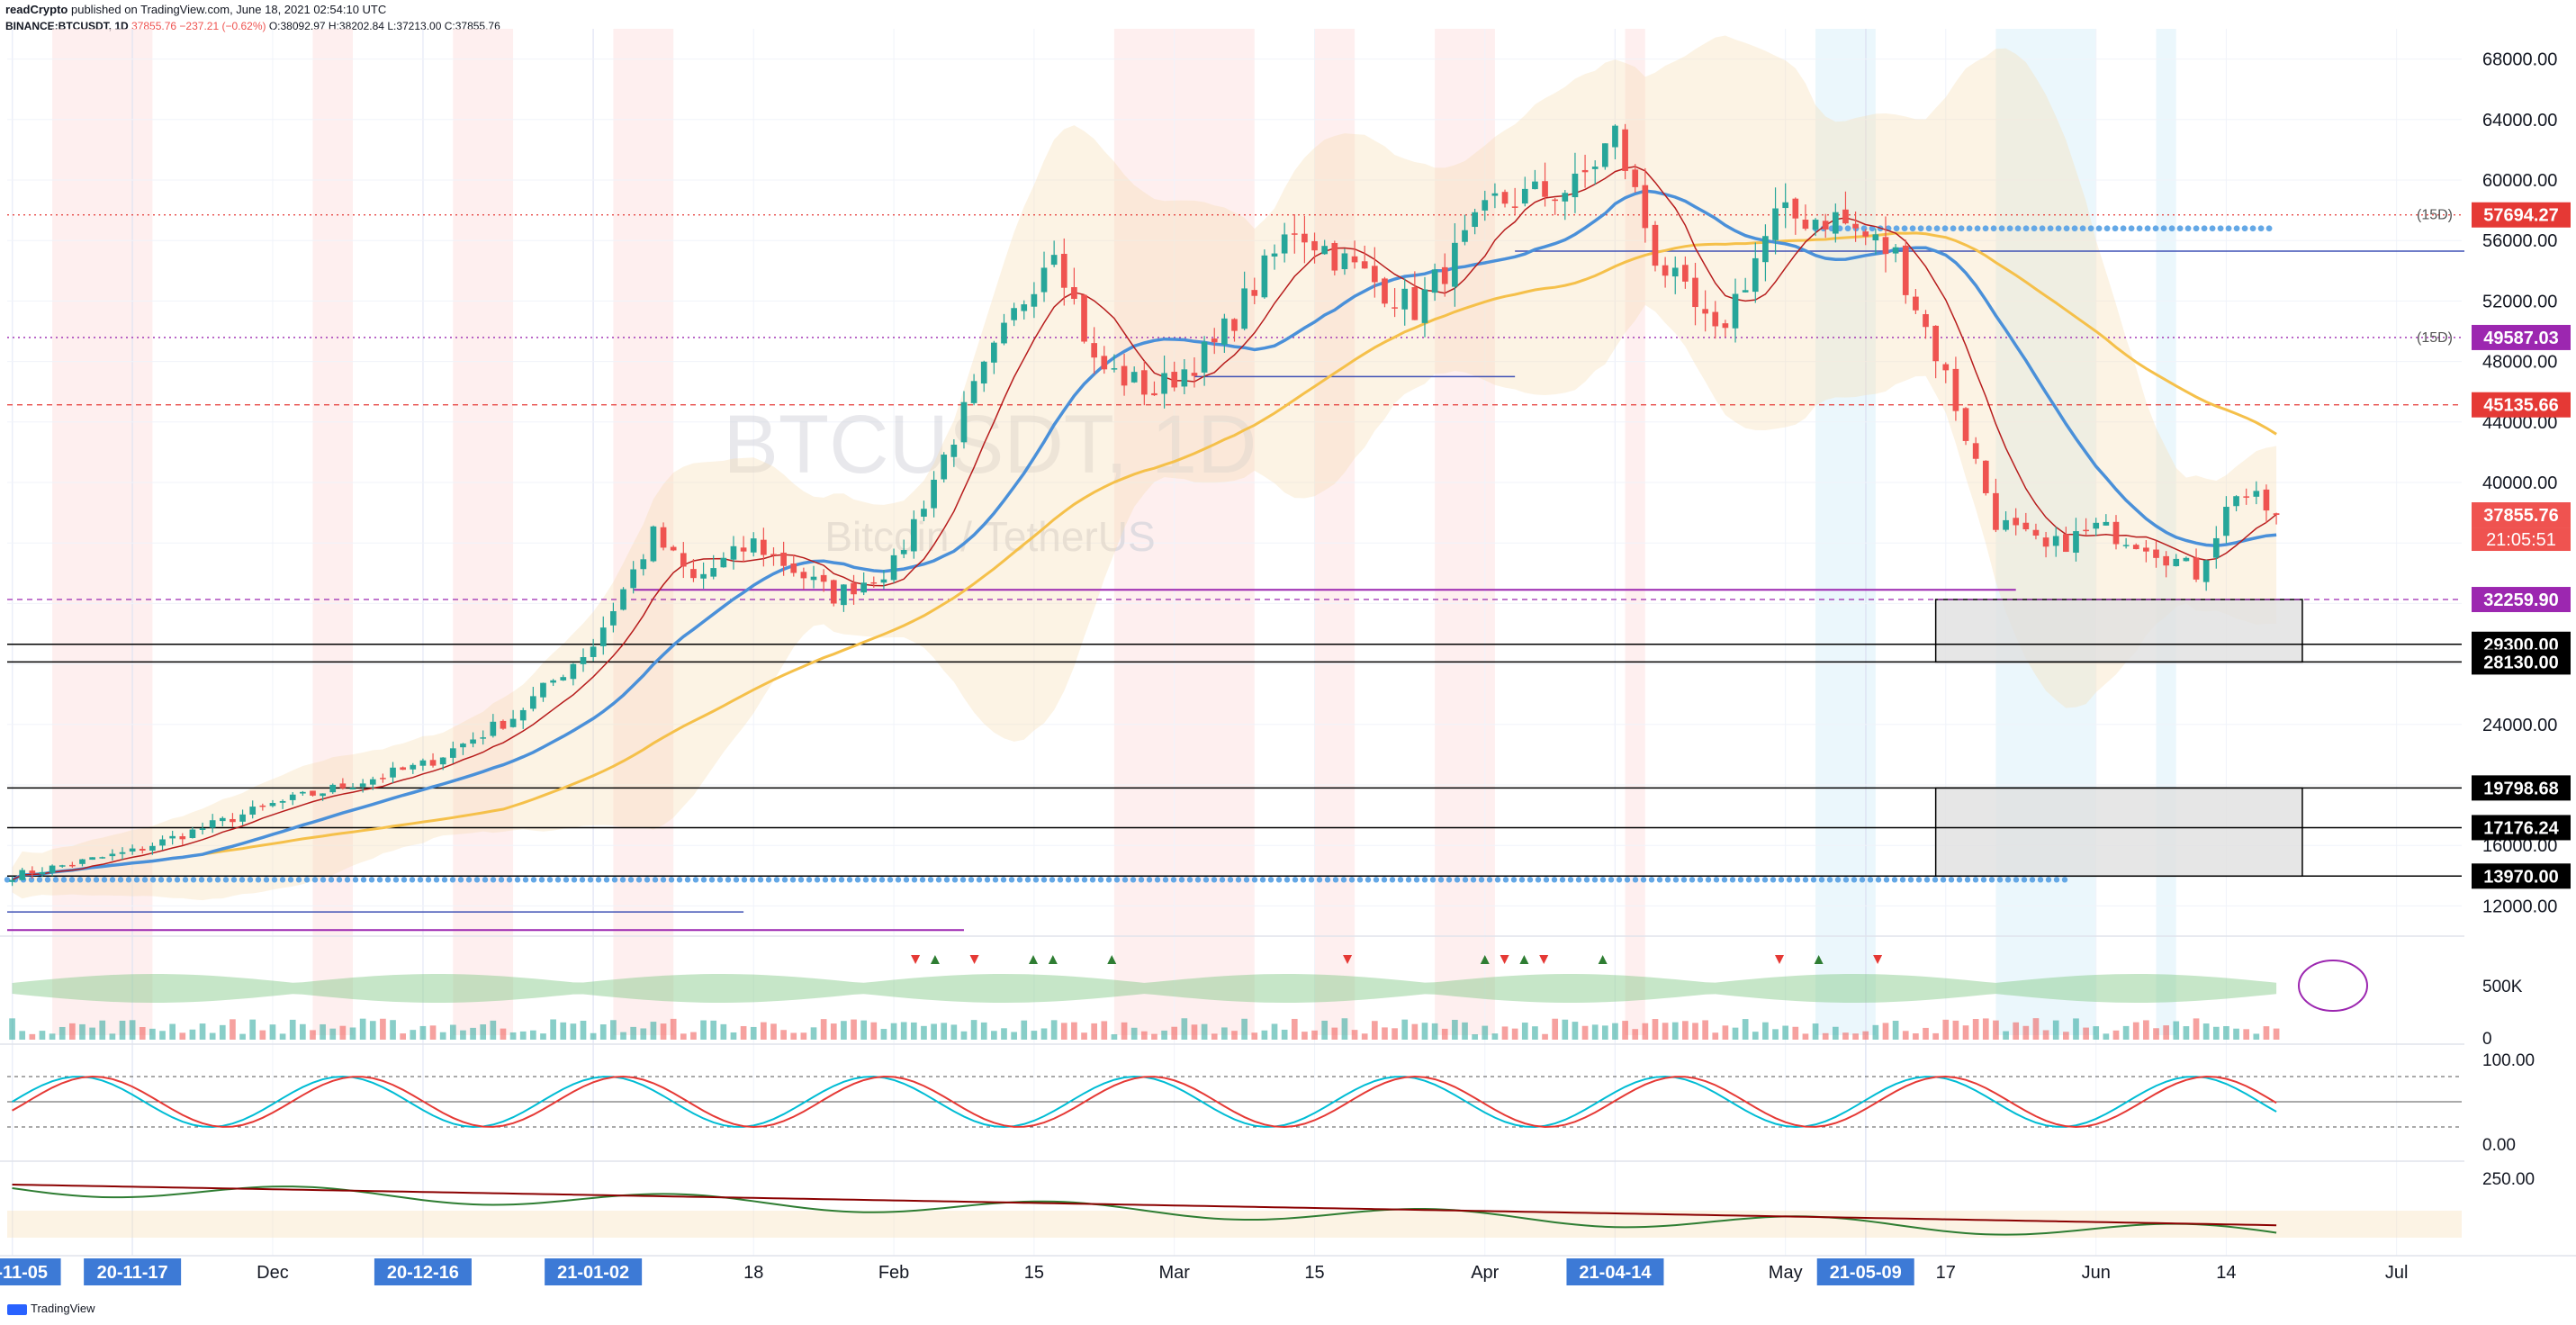 The width and height of the screenshot is (2576, 1325). Describe the element at coordinates (1485, 1273) in the screenshot. I see `time-label: Apr` at that location.